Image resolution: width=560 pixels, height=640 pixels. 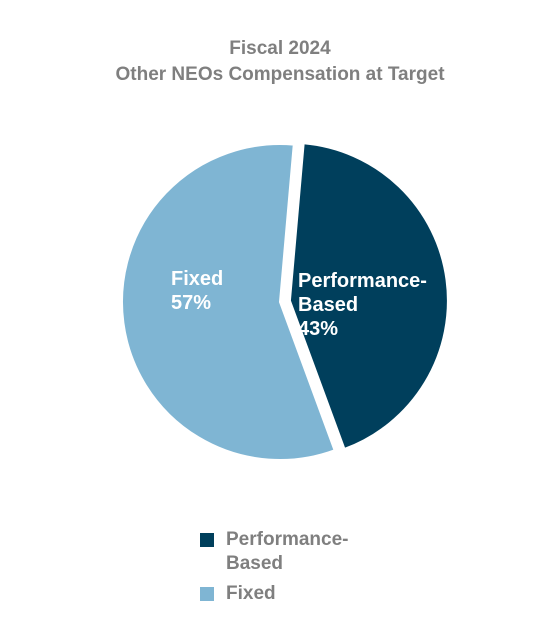 What do you see at coordinates (280, 74) in the screenshot?
I see `chart-title-line-2: Other NEOs Compensation at Target` at bounding box center [280, 74].